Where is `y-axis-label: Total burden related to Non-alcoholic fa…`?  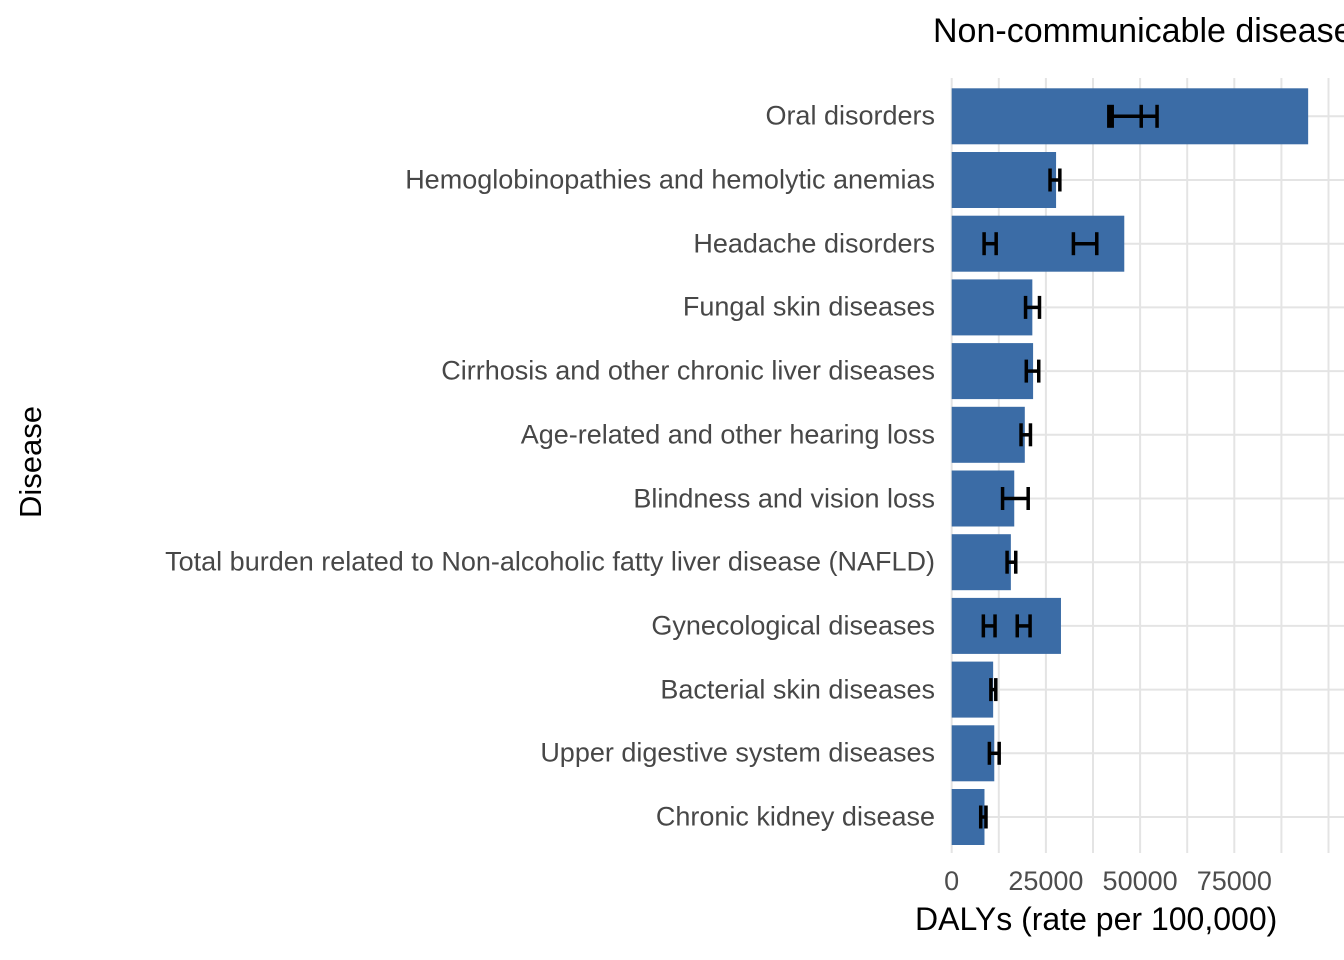
y-axis-label: Total burden related to Non-alcoholic fa… is located at coordinates (550, 561).